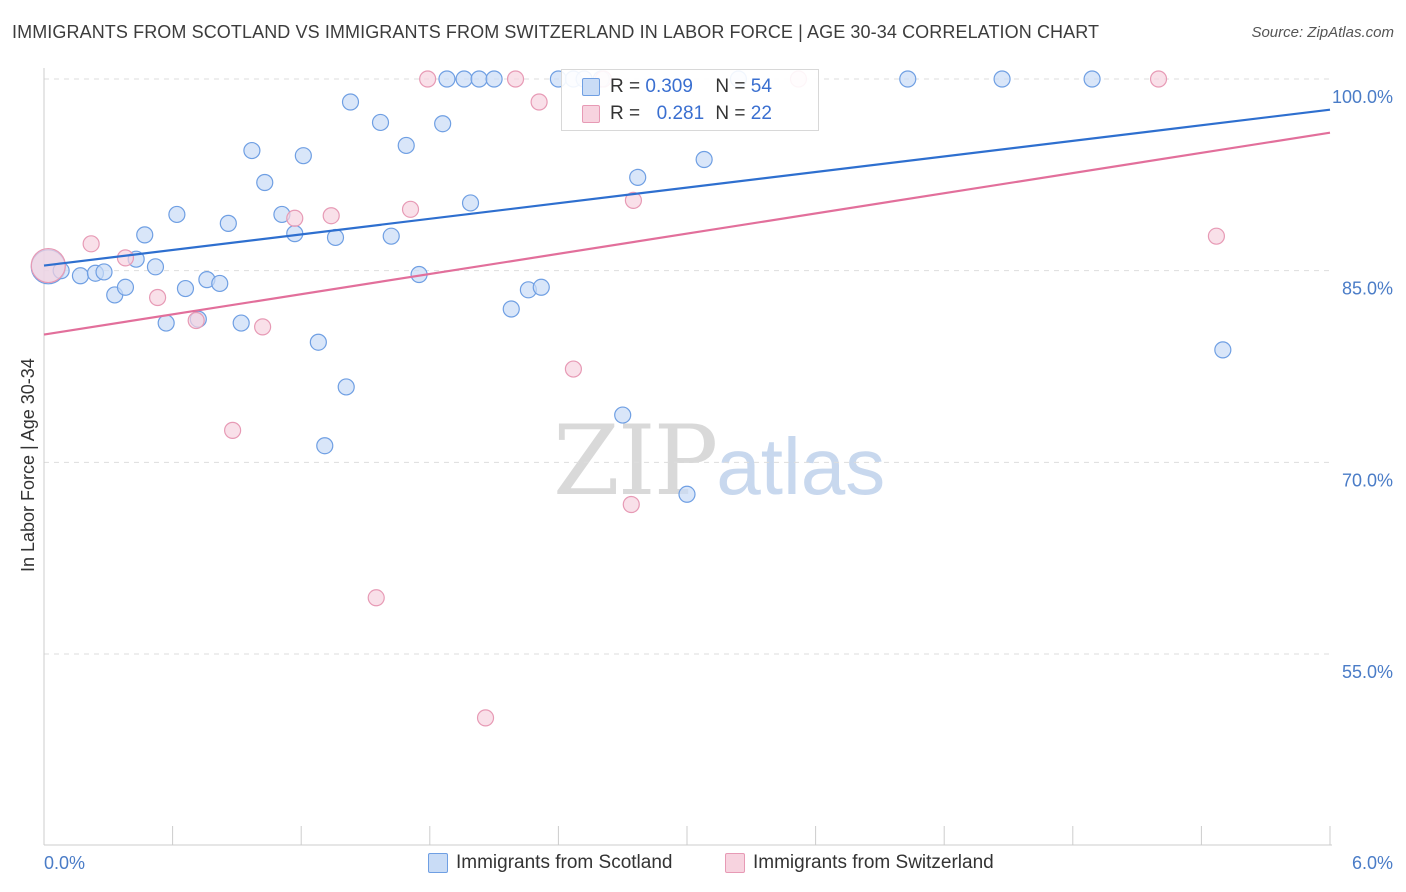 The height and width of the screenshot is (892, 1406). What do you see at coordinates (873, 862) in the screenshot?
I see `legend-switzerland-label: Immigrants from Switzerland` at bounding box center [873, 862].